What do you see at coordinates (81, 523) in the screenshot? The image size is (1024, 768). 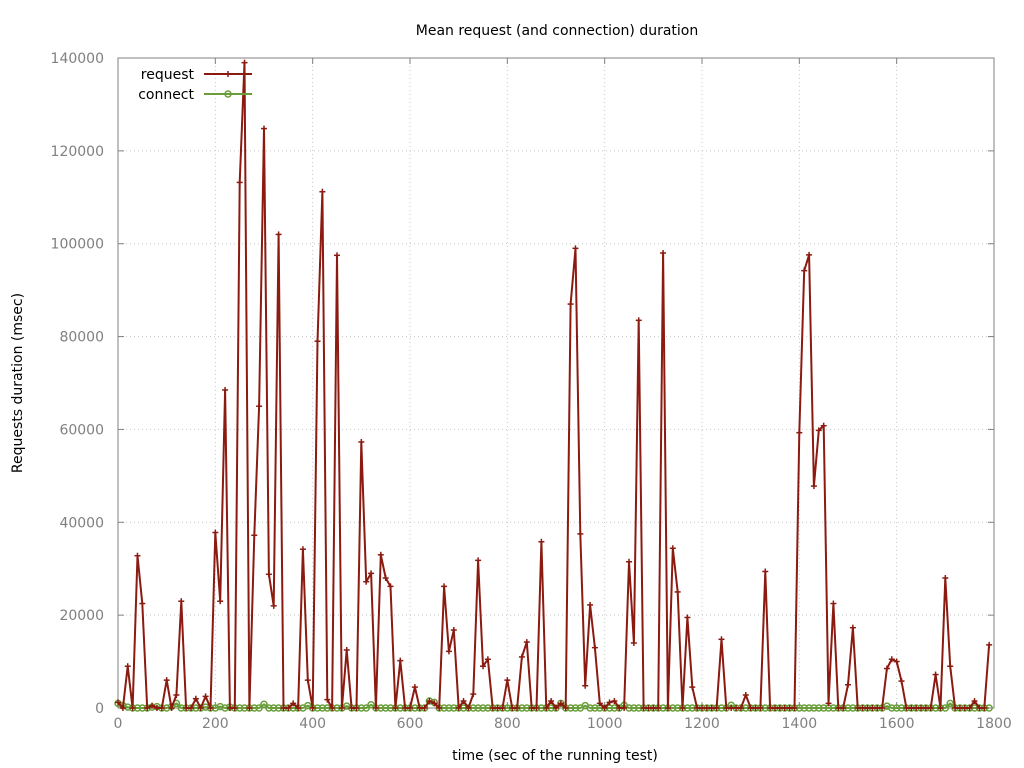 I see `y-tick-label: 40000` at bounding box center [81, 523].